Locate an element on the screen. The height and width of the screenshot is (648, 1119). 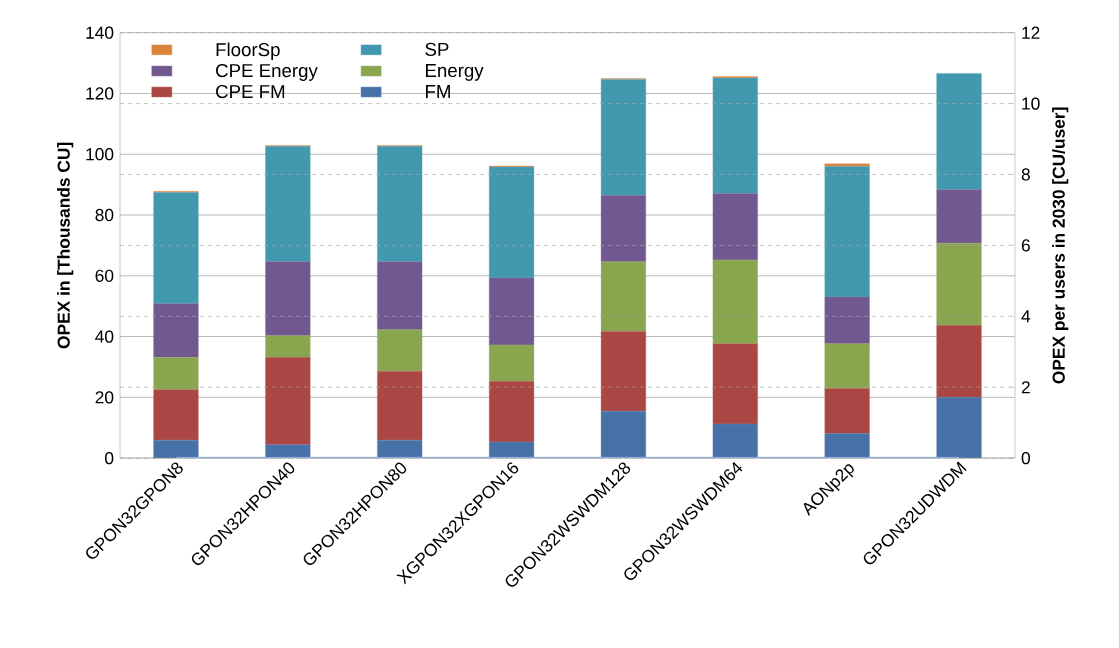
y2-tick-label: 6 is located at coordinates (1025, 245).